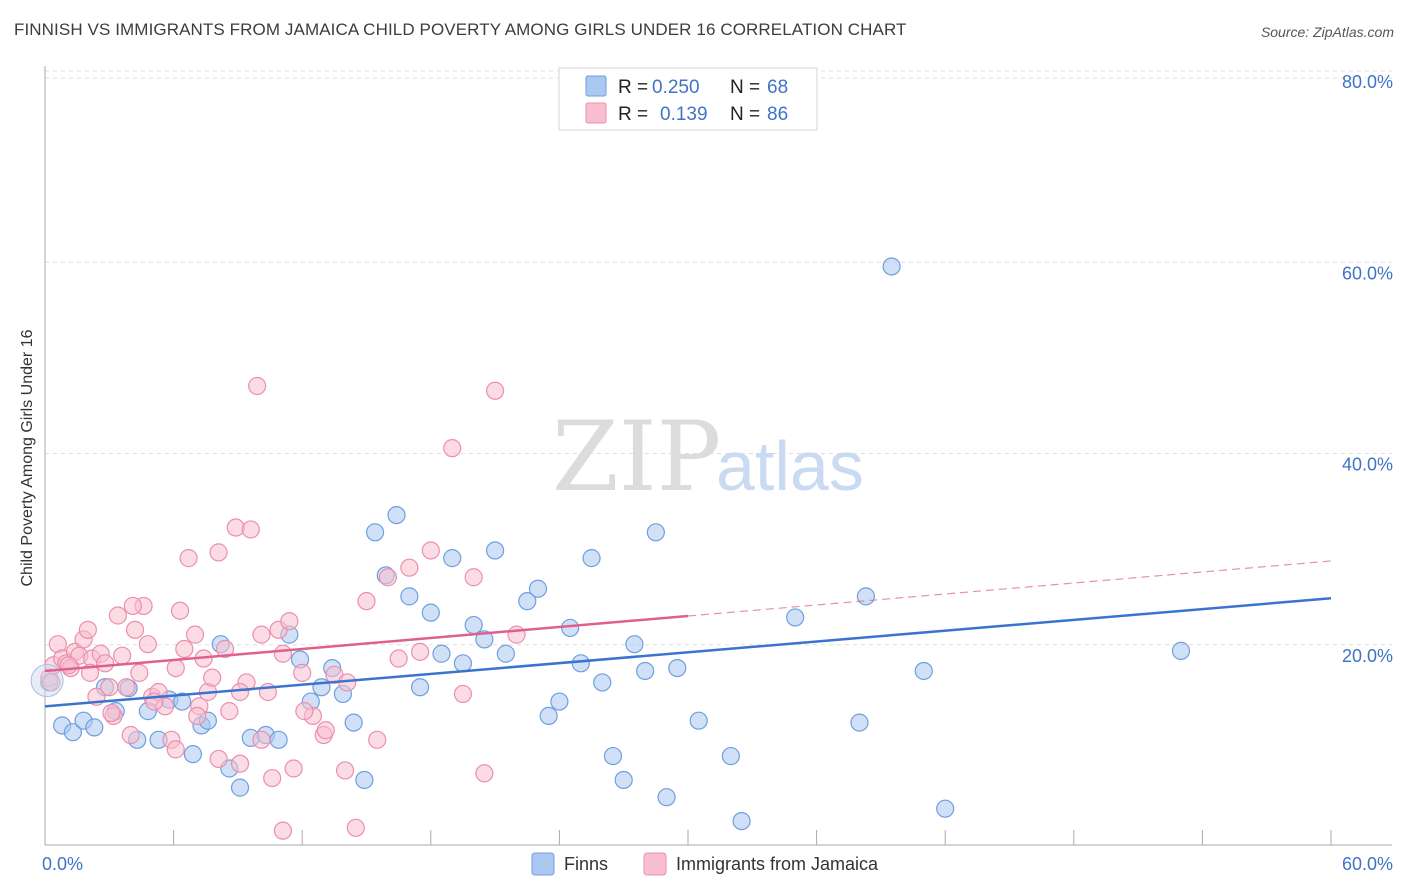  Describe the element at coordinates (684, 114) in the screenshot. I see `legend-r-value-jamaica: 0.139` at that location.